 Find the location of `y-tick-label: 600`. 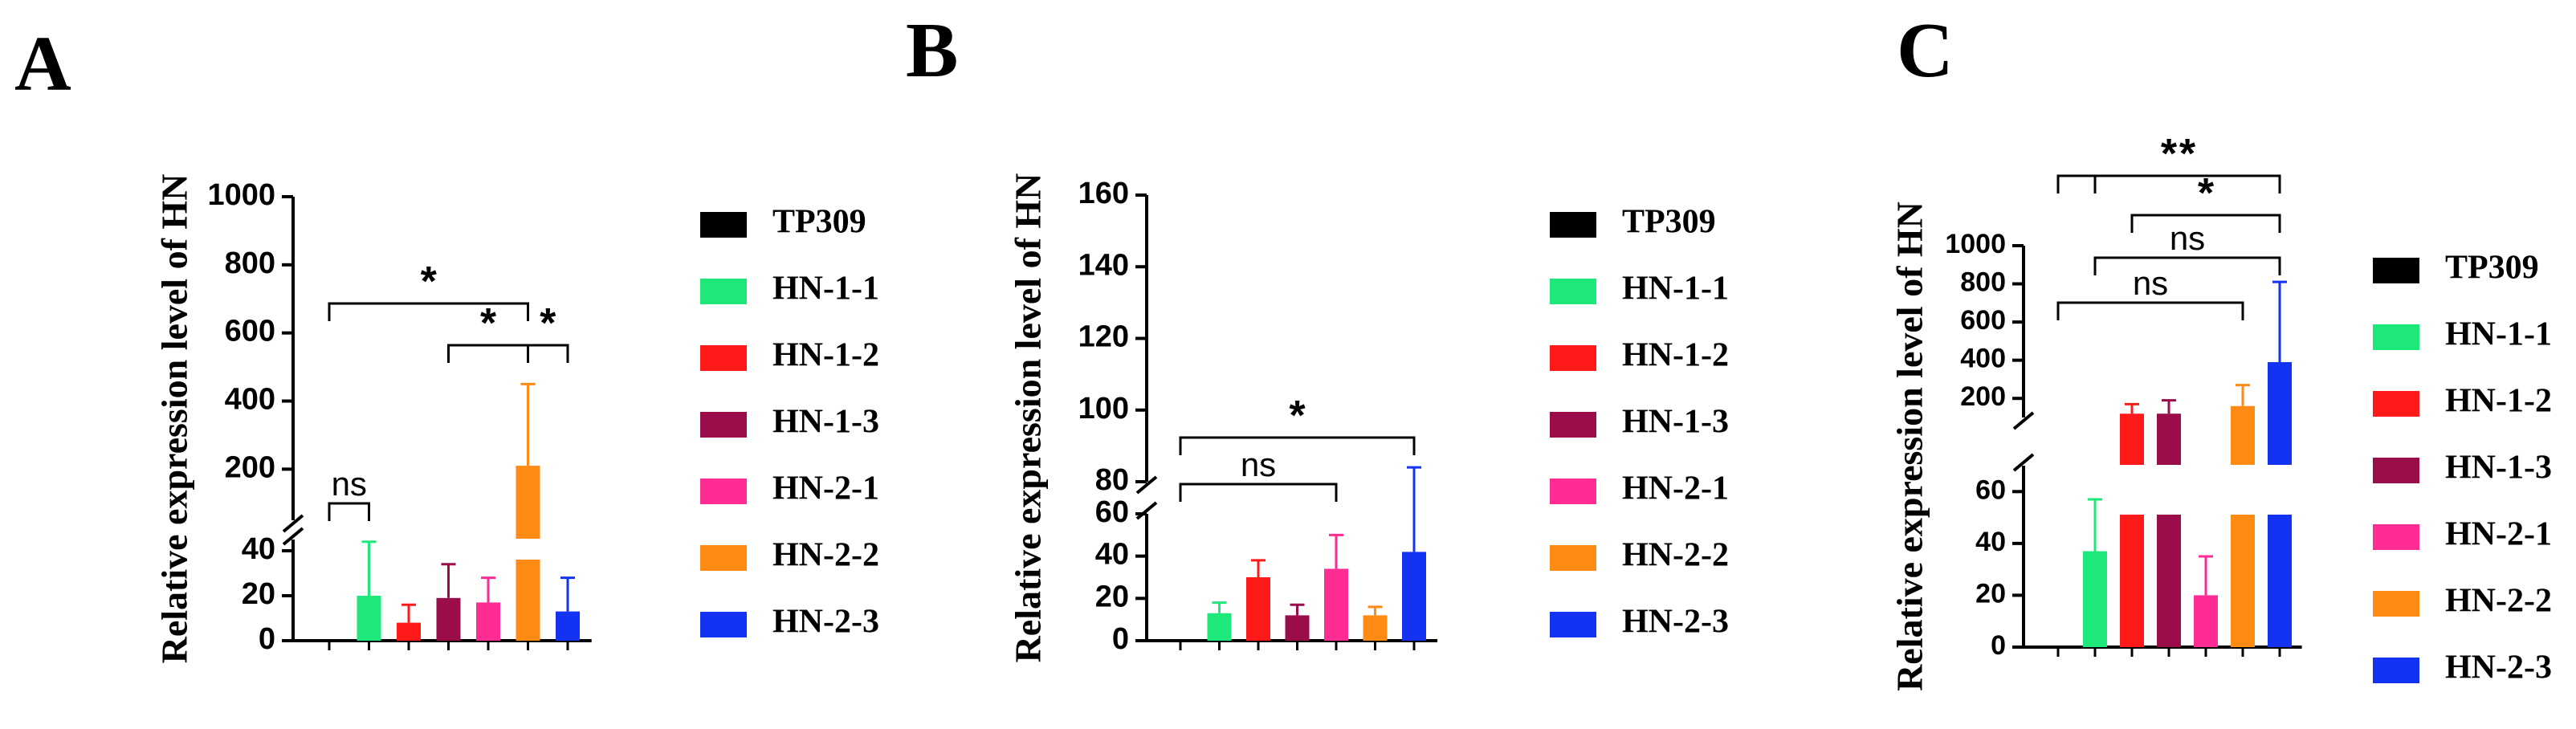

y-tick-label: 600 is located at coordinates (250, 331).